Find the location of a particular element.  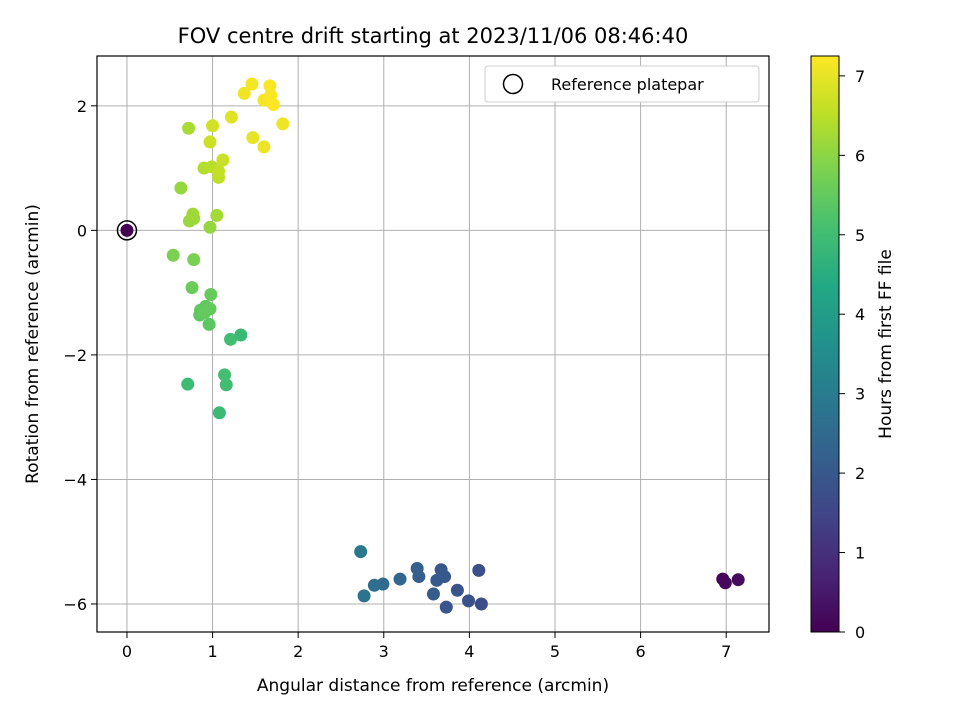

colorbar-tick-label: 5 is located at coordinates (860, 235).